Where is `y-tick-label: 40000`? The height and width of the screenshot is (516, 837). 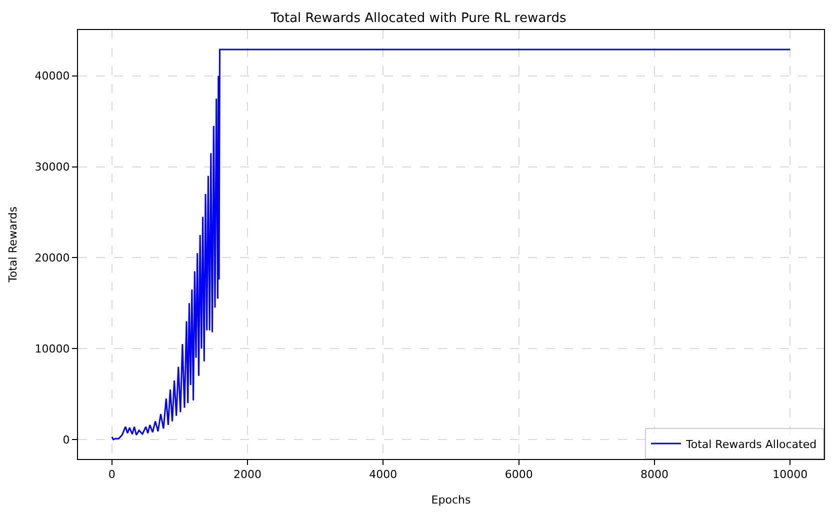
y-tick-label: 40000 is located at coordinates (52, 76).